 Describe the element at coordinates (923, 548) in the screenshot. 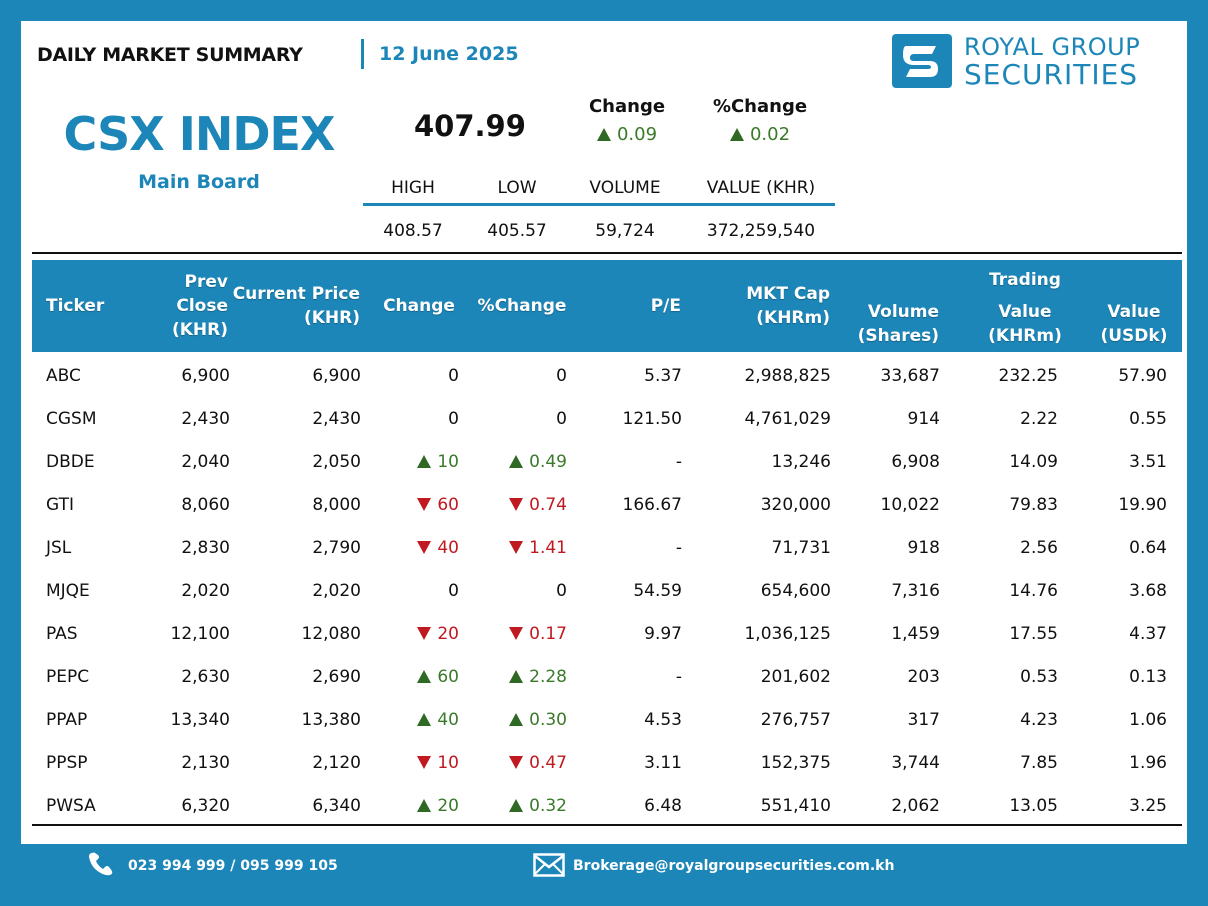

I see `cell-volume: 918` at that location.